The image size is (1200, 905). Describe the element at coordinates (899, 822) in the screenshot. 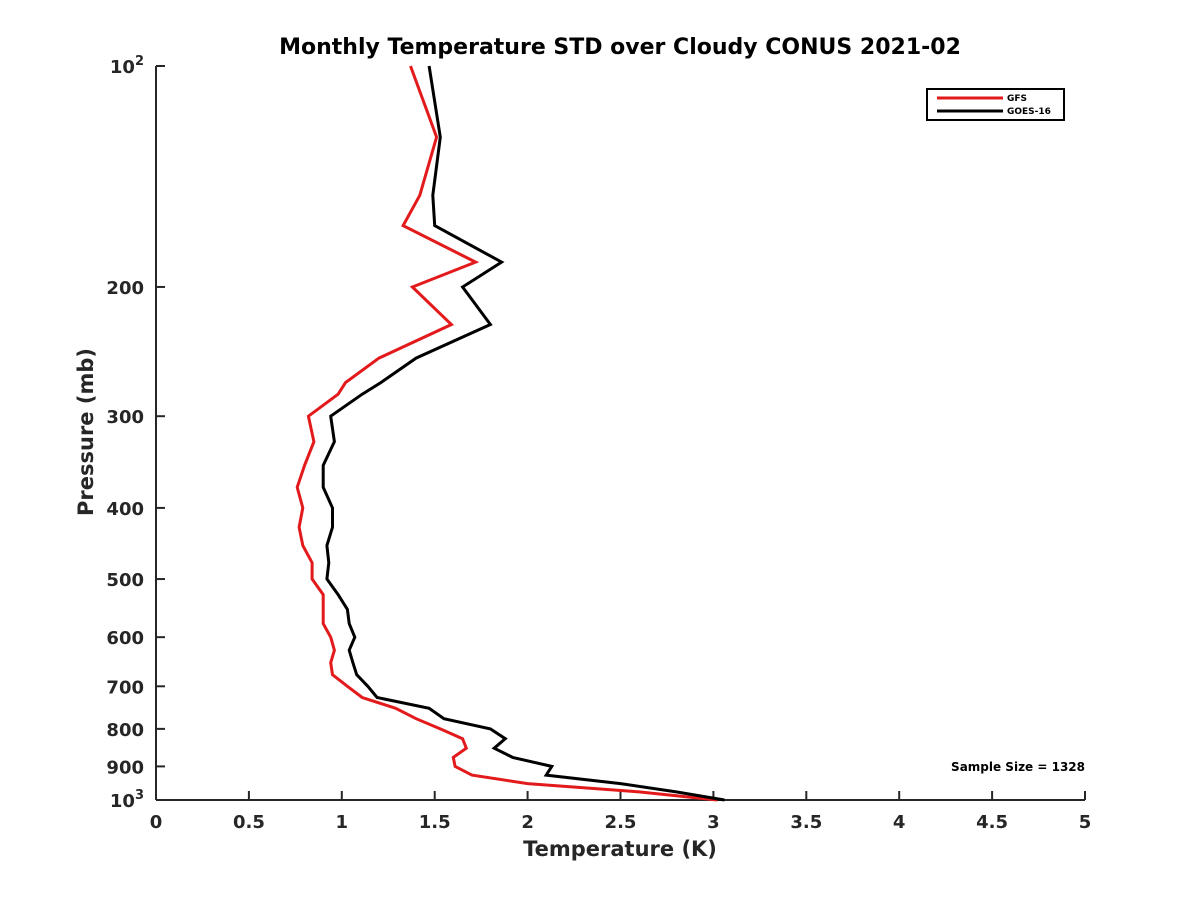

I see `x-tick-label: 4` at that location.